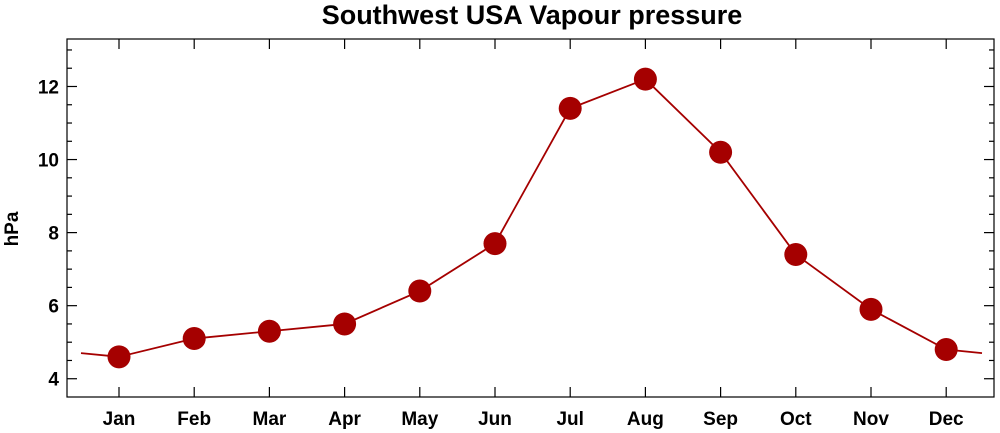 This screenshot has width=1000, height=433. What do you see at coordinates (871, 419) in the screenshot?
I see `x-tick-label: Nov` at bounding box center [871, 419].